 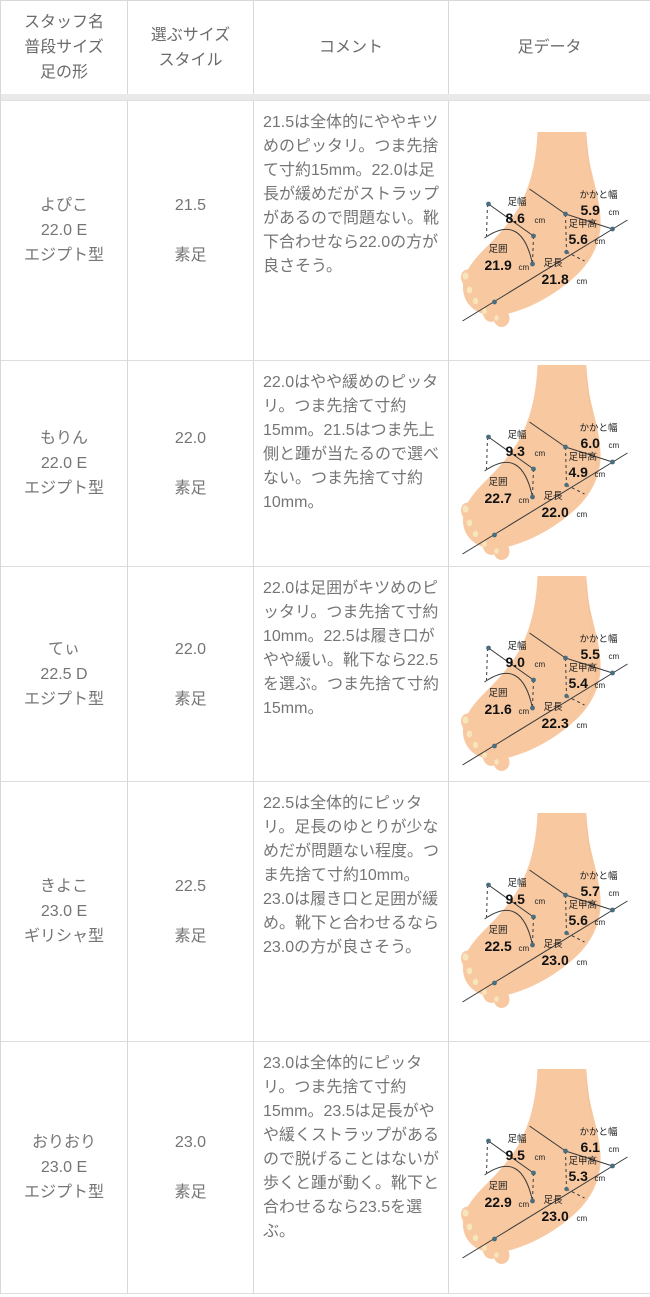 What do you see at coordinates (554, 1216) in the screenshot?
I see `svg-text: 23.0` at bounding box center [554, 1216].